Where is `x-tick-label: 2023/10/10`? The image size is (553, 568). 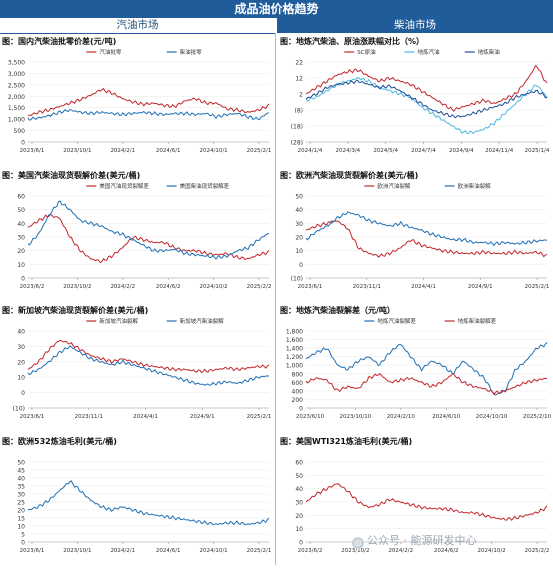 x-tick-label: 2023/10/10 is located at coordinates (356, 417).